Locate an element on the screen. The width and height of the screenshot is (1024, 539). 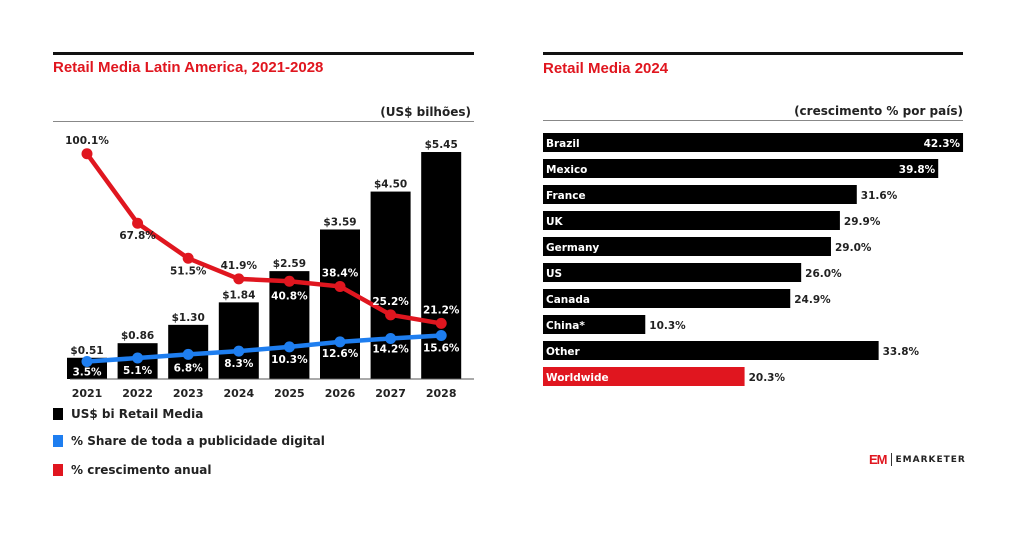
unit-label: (crescimento % por país) is located at coordinates (878, 111).